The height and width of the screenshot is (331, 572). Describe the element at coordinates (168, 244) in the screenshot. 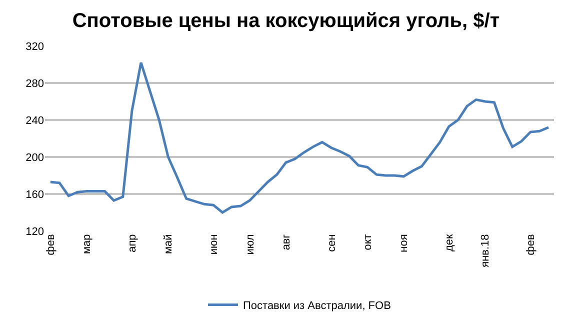

I see `x-tick-label: май` at that location.